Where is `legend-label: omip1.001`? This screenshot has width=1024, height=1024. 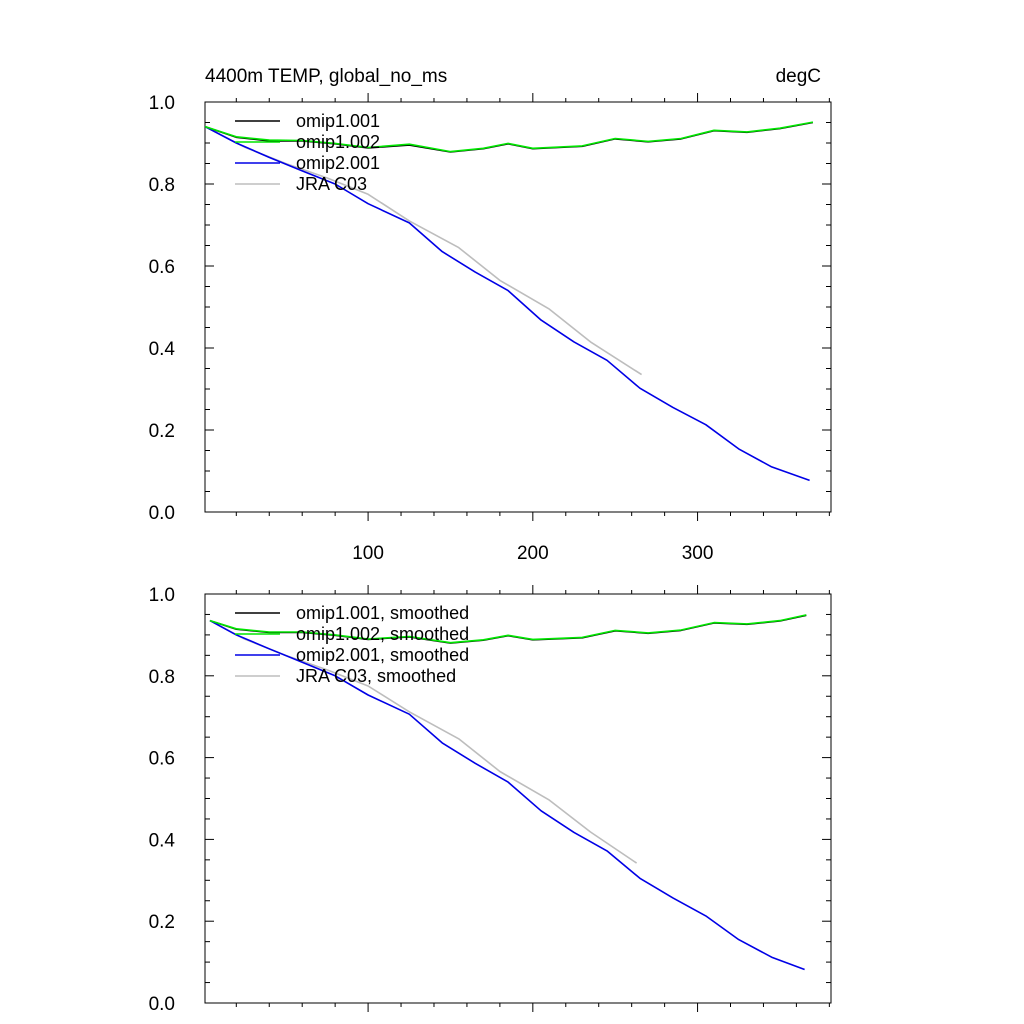
legend-label: omip1.001 is located at coordinates (338, 121).